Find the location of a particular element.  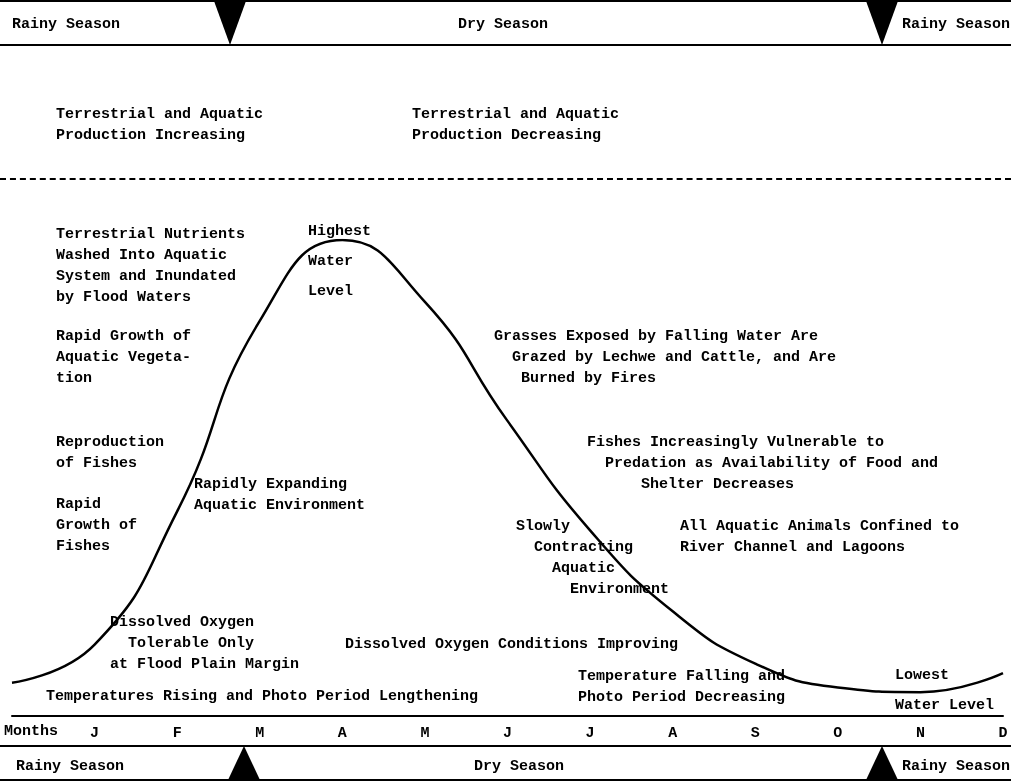

annotation: All Aquatic Animals Confined to River Channel and Lagoons is located at coordinates (820, 537).